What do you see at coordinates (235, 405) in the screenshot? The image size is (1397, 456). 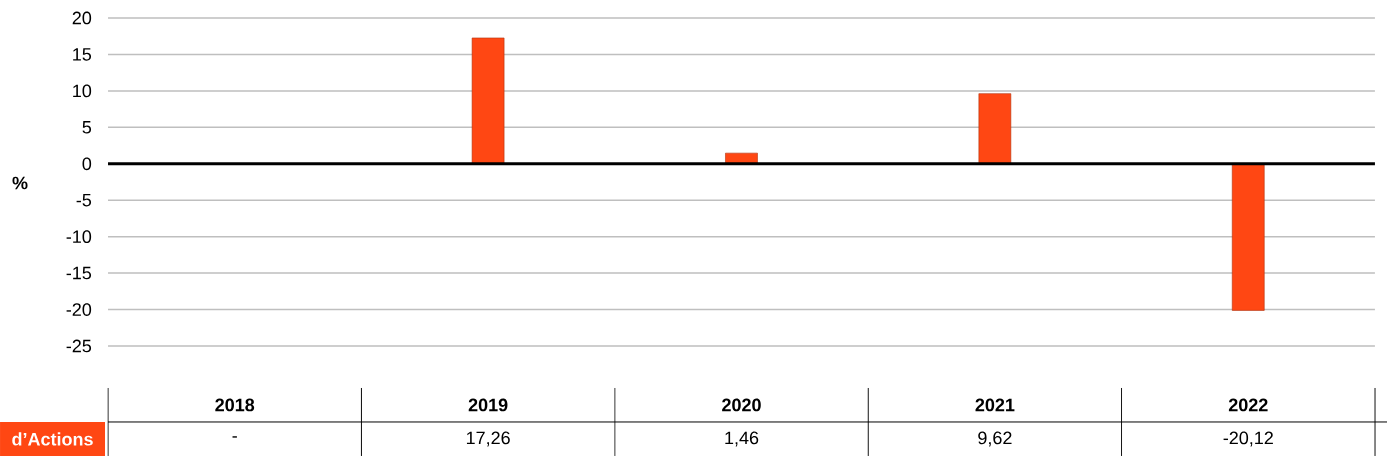 I see `x-tick-label: 2018` at bounding box center [235, 405].